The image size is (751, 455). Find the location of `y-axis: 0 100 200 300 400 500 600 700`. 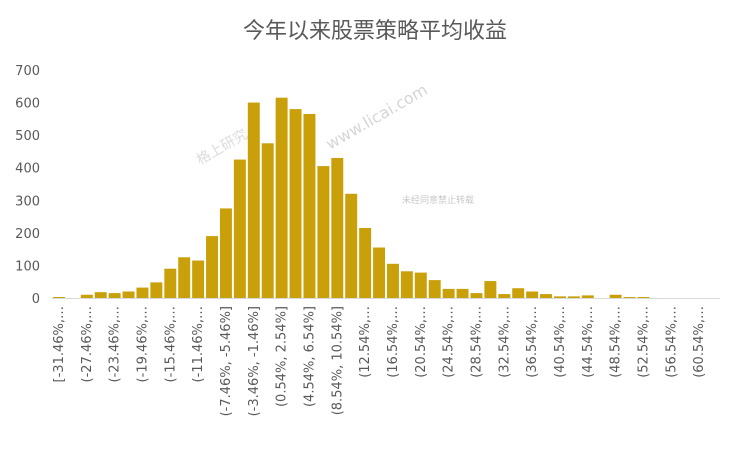

y-axis: 0 100 200 300 400 500 600 700 is located at coordinates (27, 185).